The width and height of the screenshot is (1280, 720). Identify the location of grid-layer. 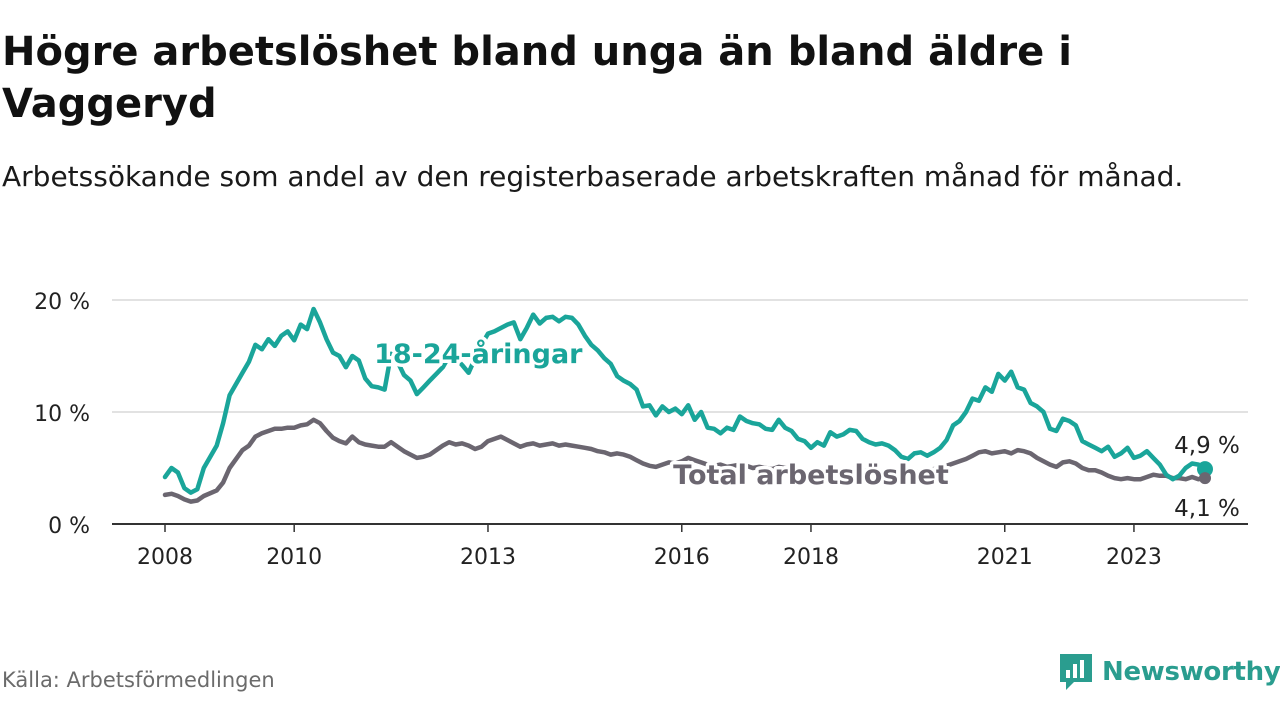
(680, 356).